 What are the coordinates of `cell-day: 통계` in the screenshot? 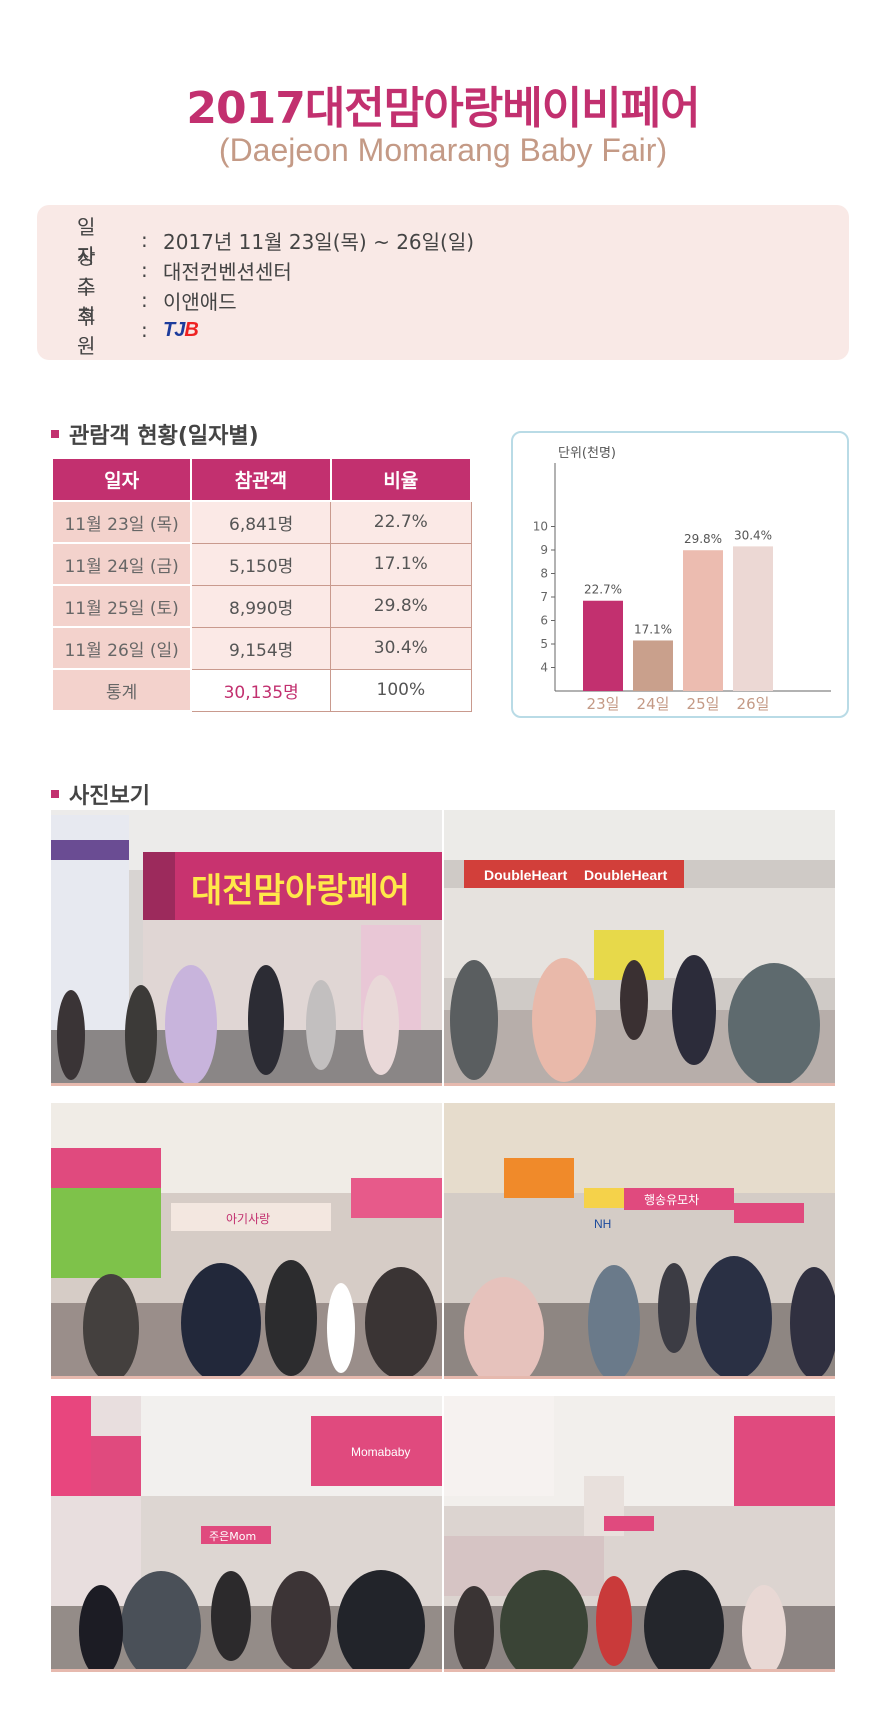 It's located at (121, 690).